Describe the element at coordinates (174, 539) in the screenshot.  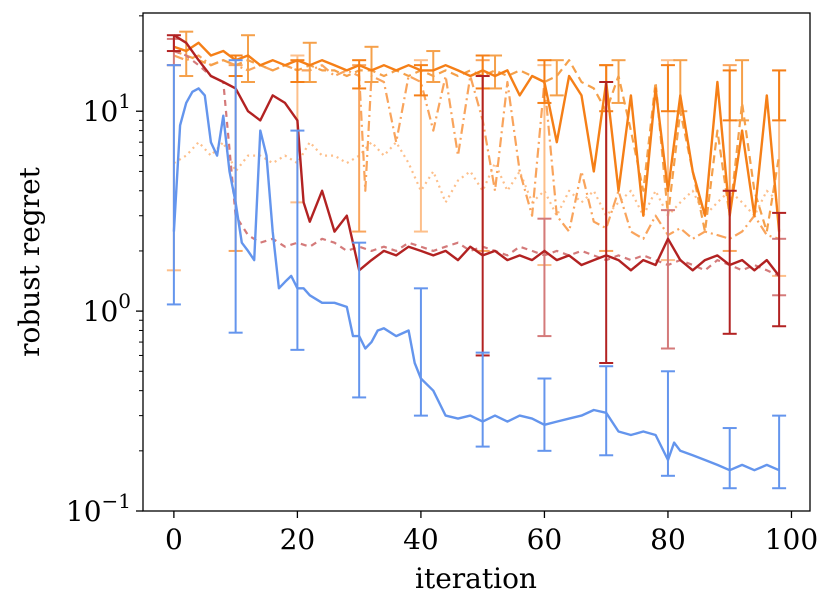
I see `x-tick-label: 0` at that location.